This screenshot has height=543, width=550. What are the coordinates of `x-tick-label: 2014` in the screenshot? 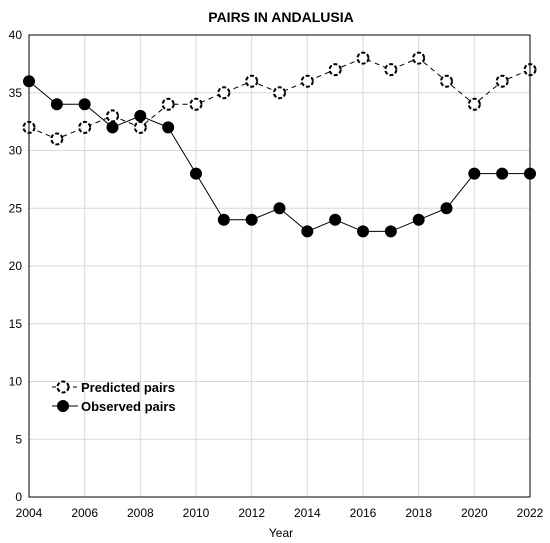 It's located at (307, 513).